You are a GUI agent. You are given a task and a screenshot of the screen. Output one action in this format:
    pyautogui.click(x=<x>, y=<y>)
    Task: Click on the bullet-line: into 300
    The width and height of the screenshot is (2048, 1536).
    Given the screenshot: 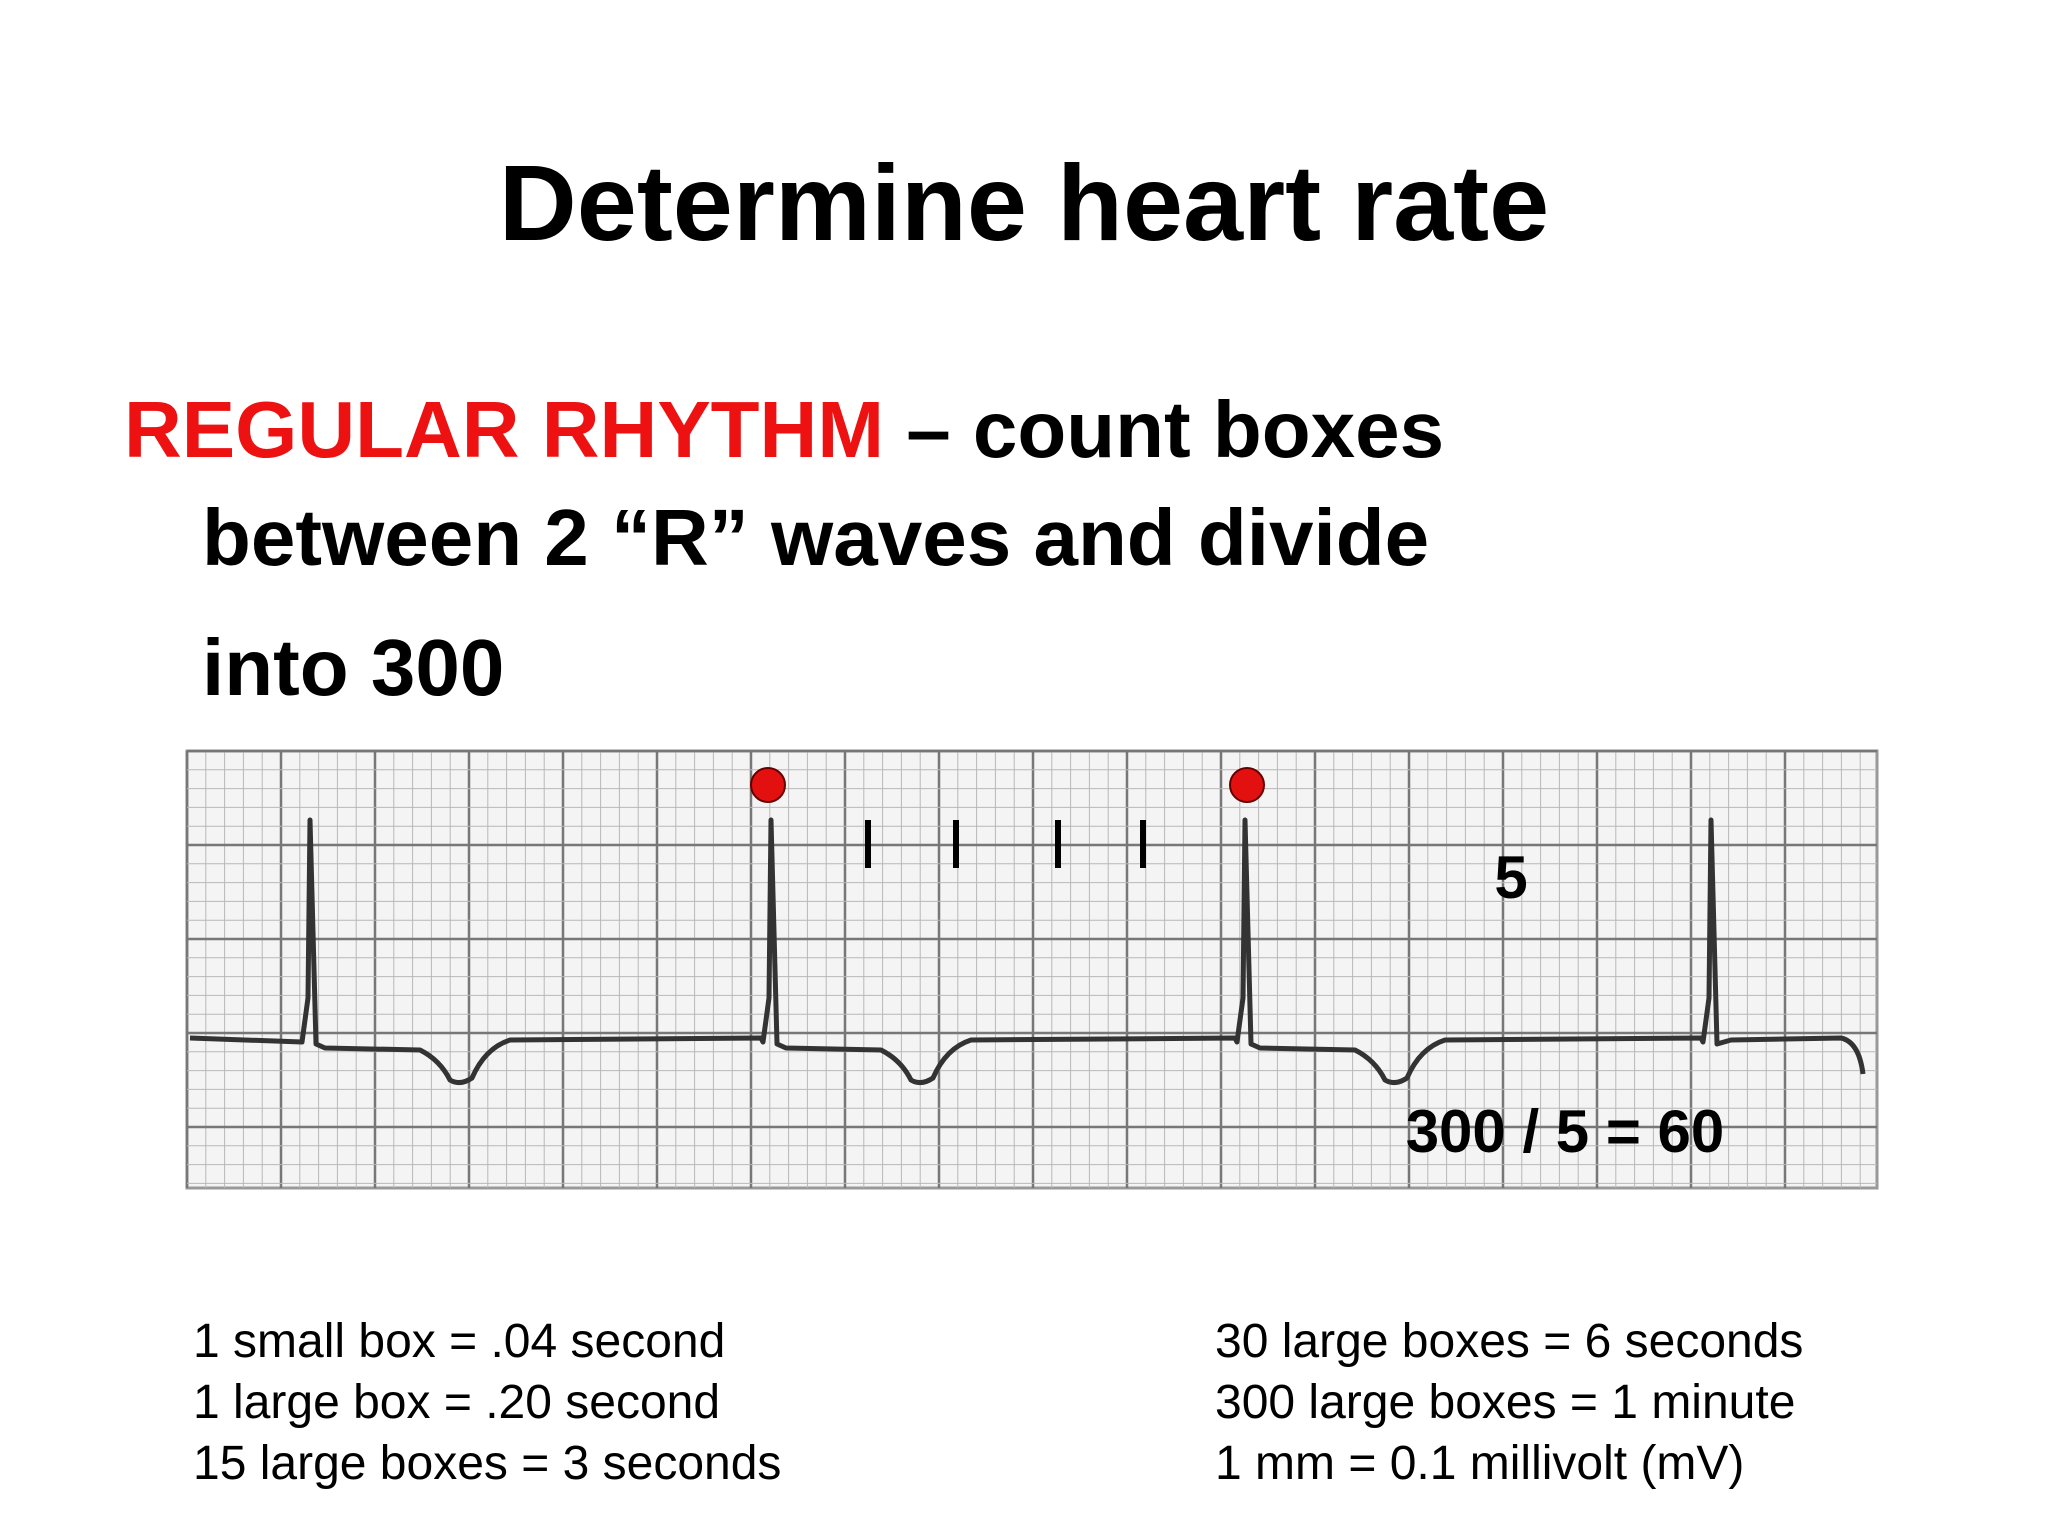 What is the action you would take?
    pyautogui.click(x=353, y=667)
    